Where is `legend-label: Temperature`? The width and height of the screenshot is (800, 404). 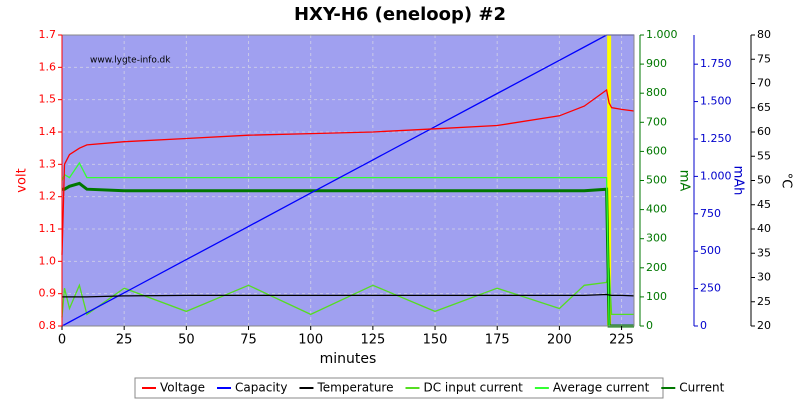
legend-label: Temperature is located at coordinates (354, 388).